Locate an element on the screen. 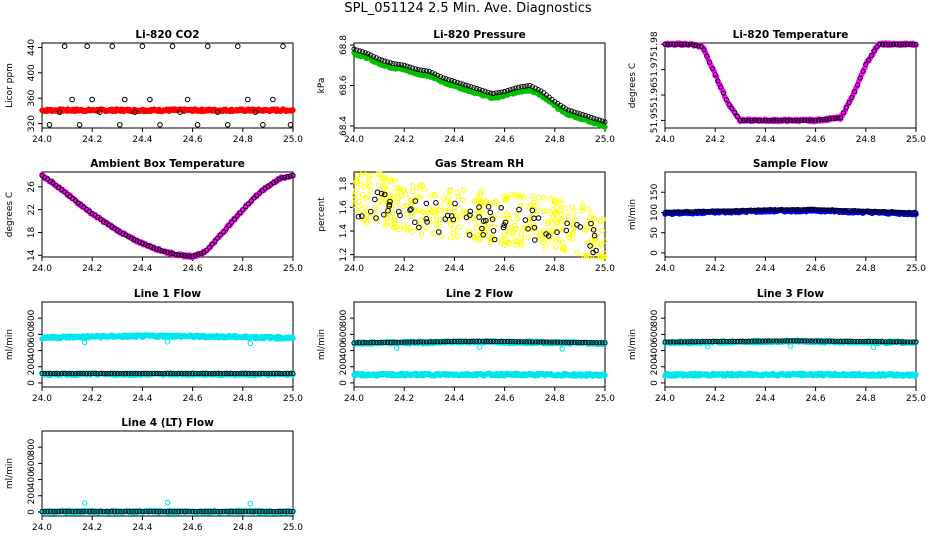 This screenshot has height=540, width=936. y-tick-label: 1.6 is located at coordinates (344, 207).